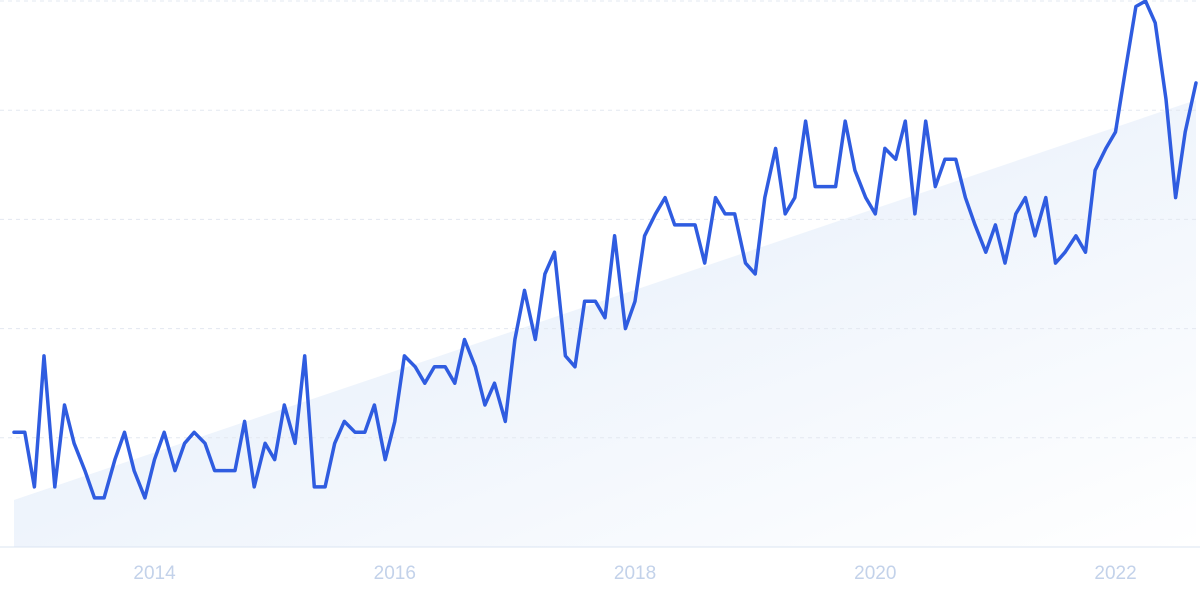  I want to click on x-tick-label: 2016, so click(395, 573).